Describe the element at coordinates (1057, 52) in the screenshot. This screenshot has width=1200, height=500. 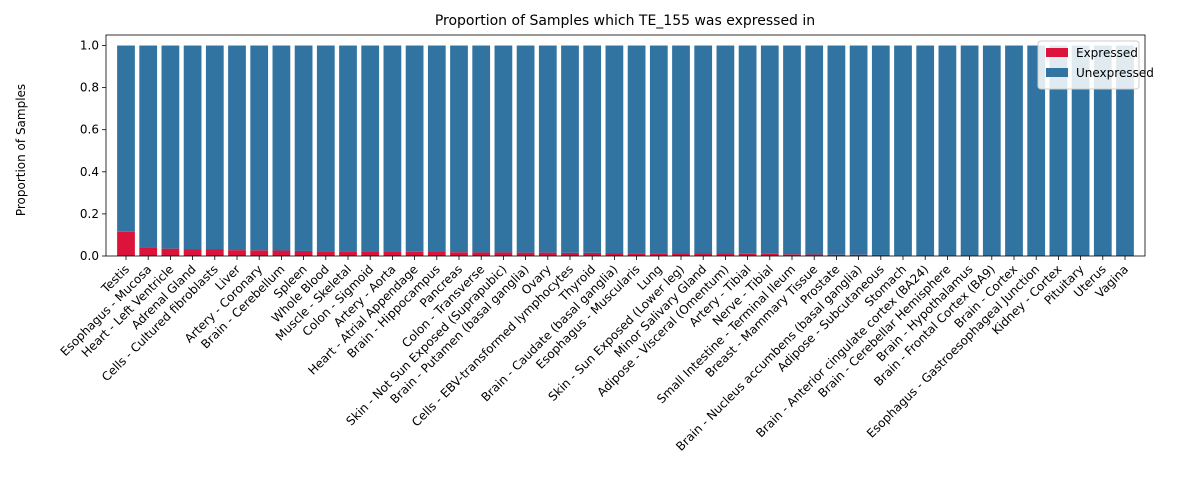
I see `legend-swatch-expressed` at that location.